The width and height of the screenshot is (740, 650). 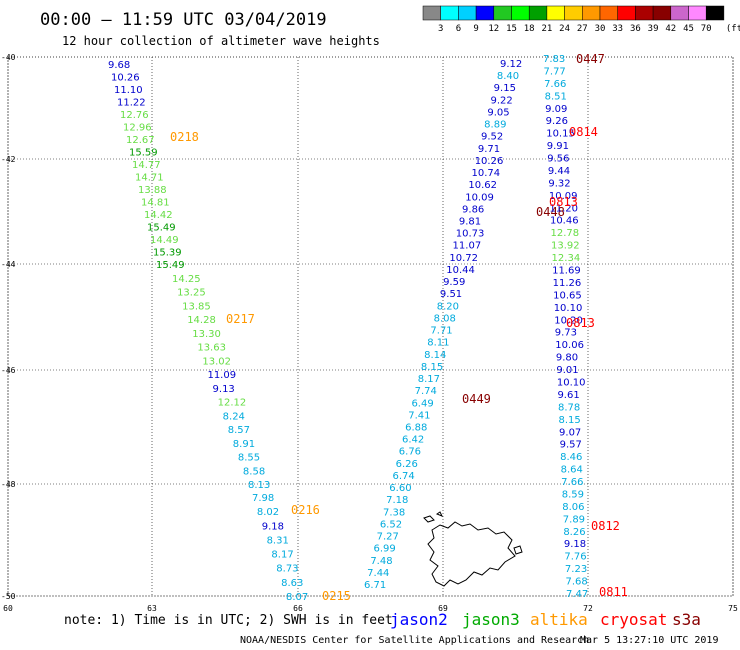 I want to click on wave-height-obs: 8.13, so click(x=259, y=485).